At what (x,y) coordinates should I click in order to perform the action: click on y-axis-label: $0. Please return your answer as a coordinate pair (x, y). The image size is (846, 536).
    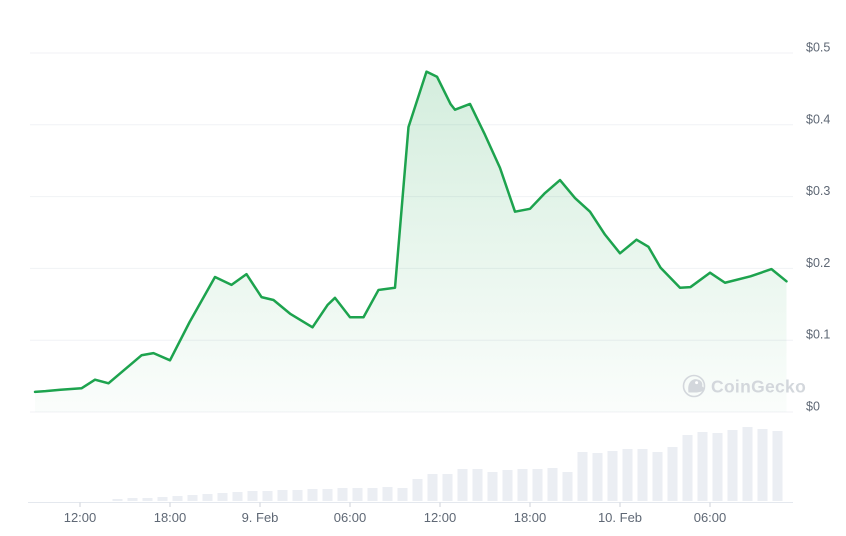
    Looking at the image, I should click on (813, 407).